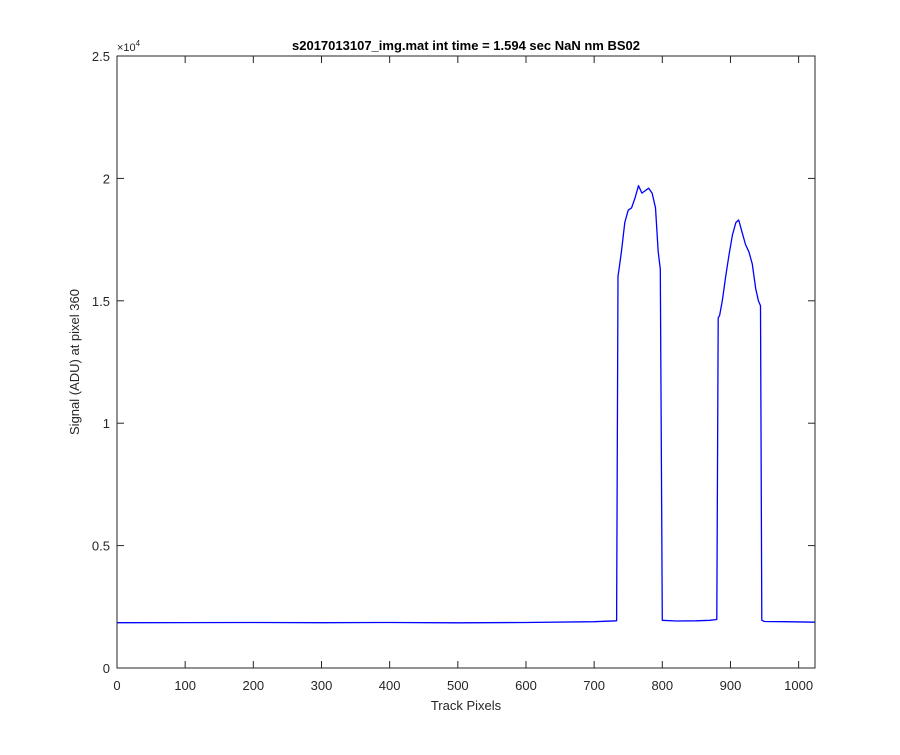 The width and height of the screenshot is (900, 755). What do you see at coordinates (798, 685) in the screenshot?
I see `x-tick-label: 1000` at bounding box center [798, 685].